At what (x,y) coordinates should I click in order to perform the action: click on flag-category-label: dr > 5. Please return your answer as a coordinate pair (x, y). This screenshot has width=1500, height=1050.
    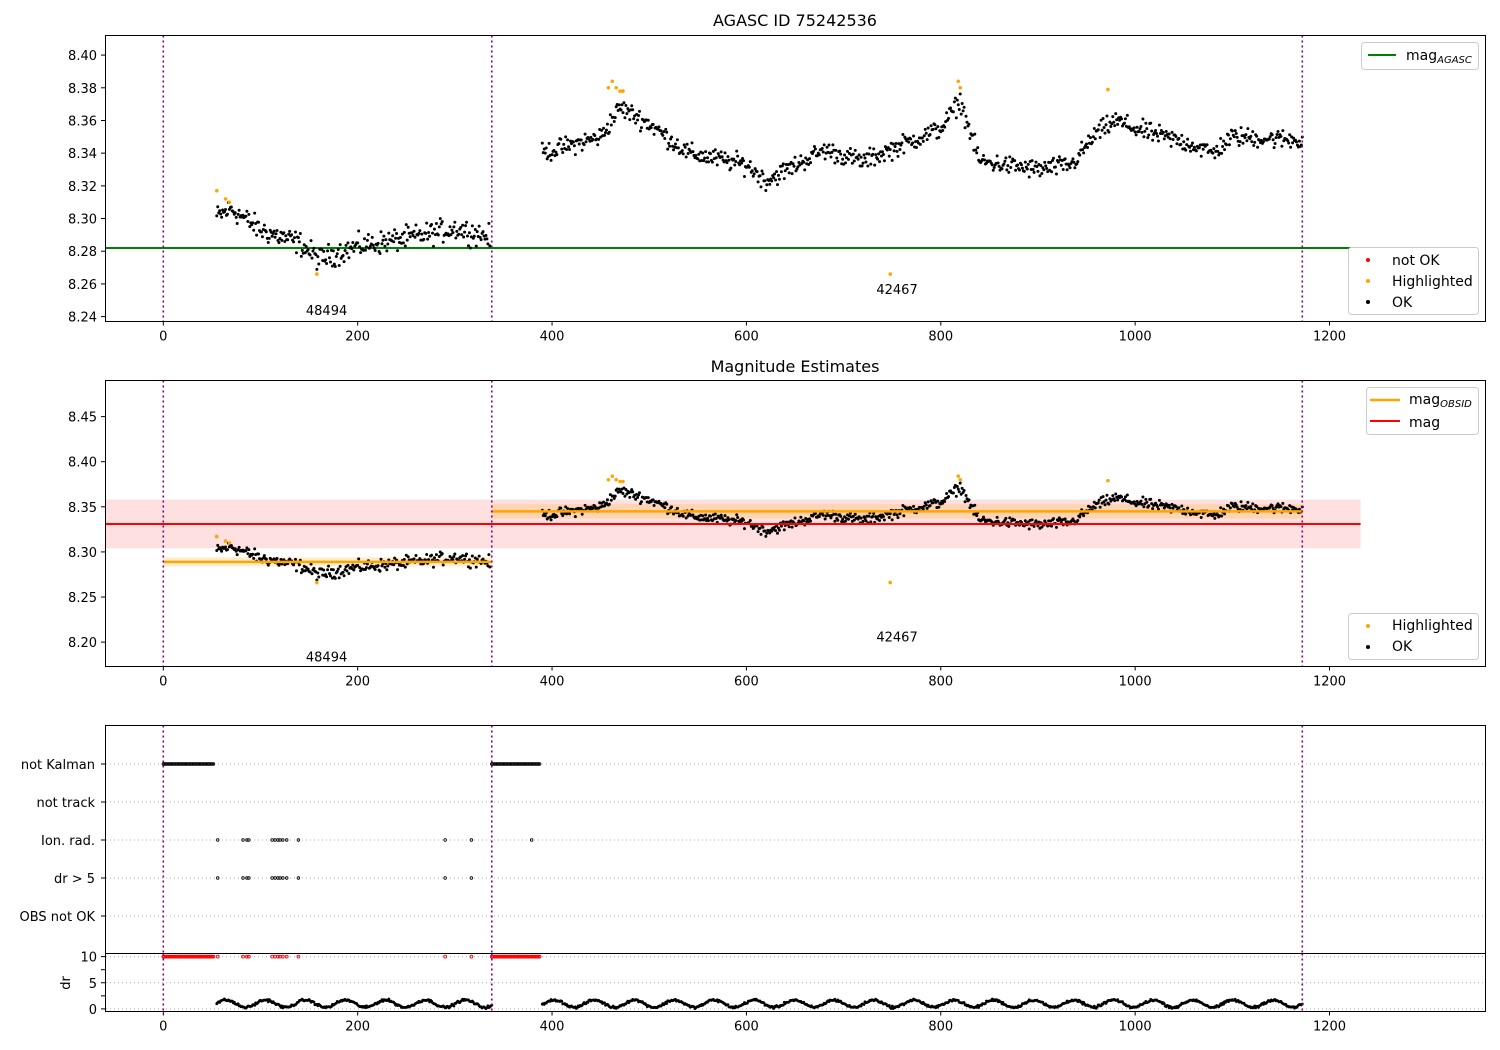
    Looking at the image, I should click on (74, 879).